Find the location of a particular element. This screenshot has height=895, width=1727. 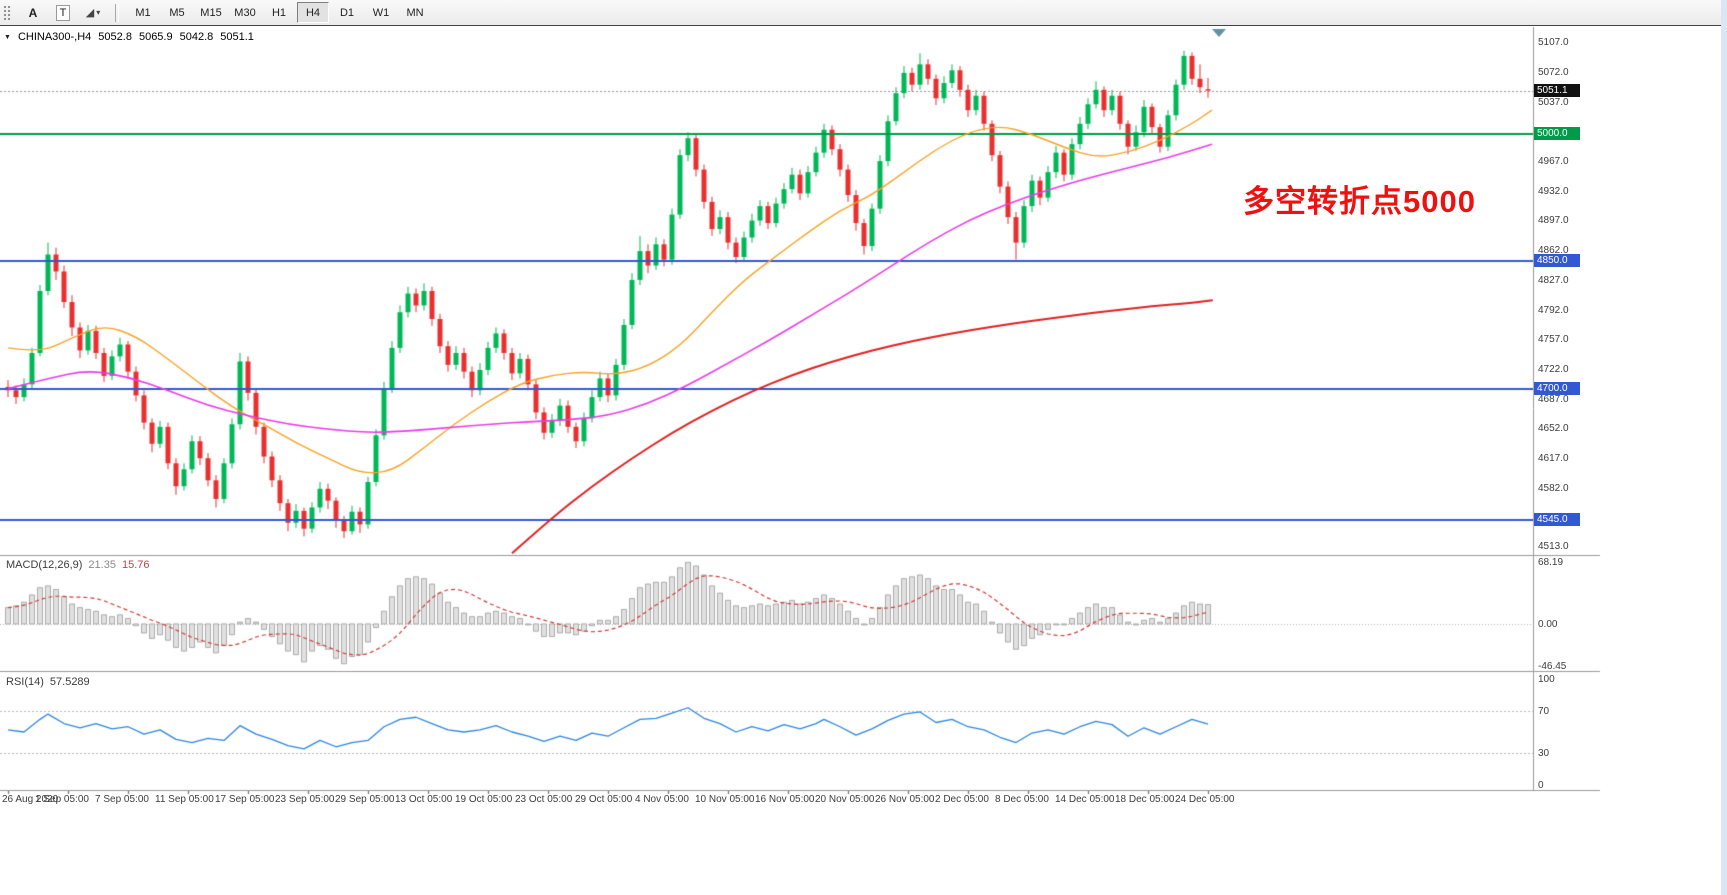

time-axis-label: 17 Sep 05:00 is located at coordinates (245, 799).